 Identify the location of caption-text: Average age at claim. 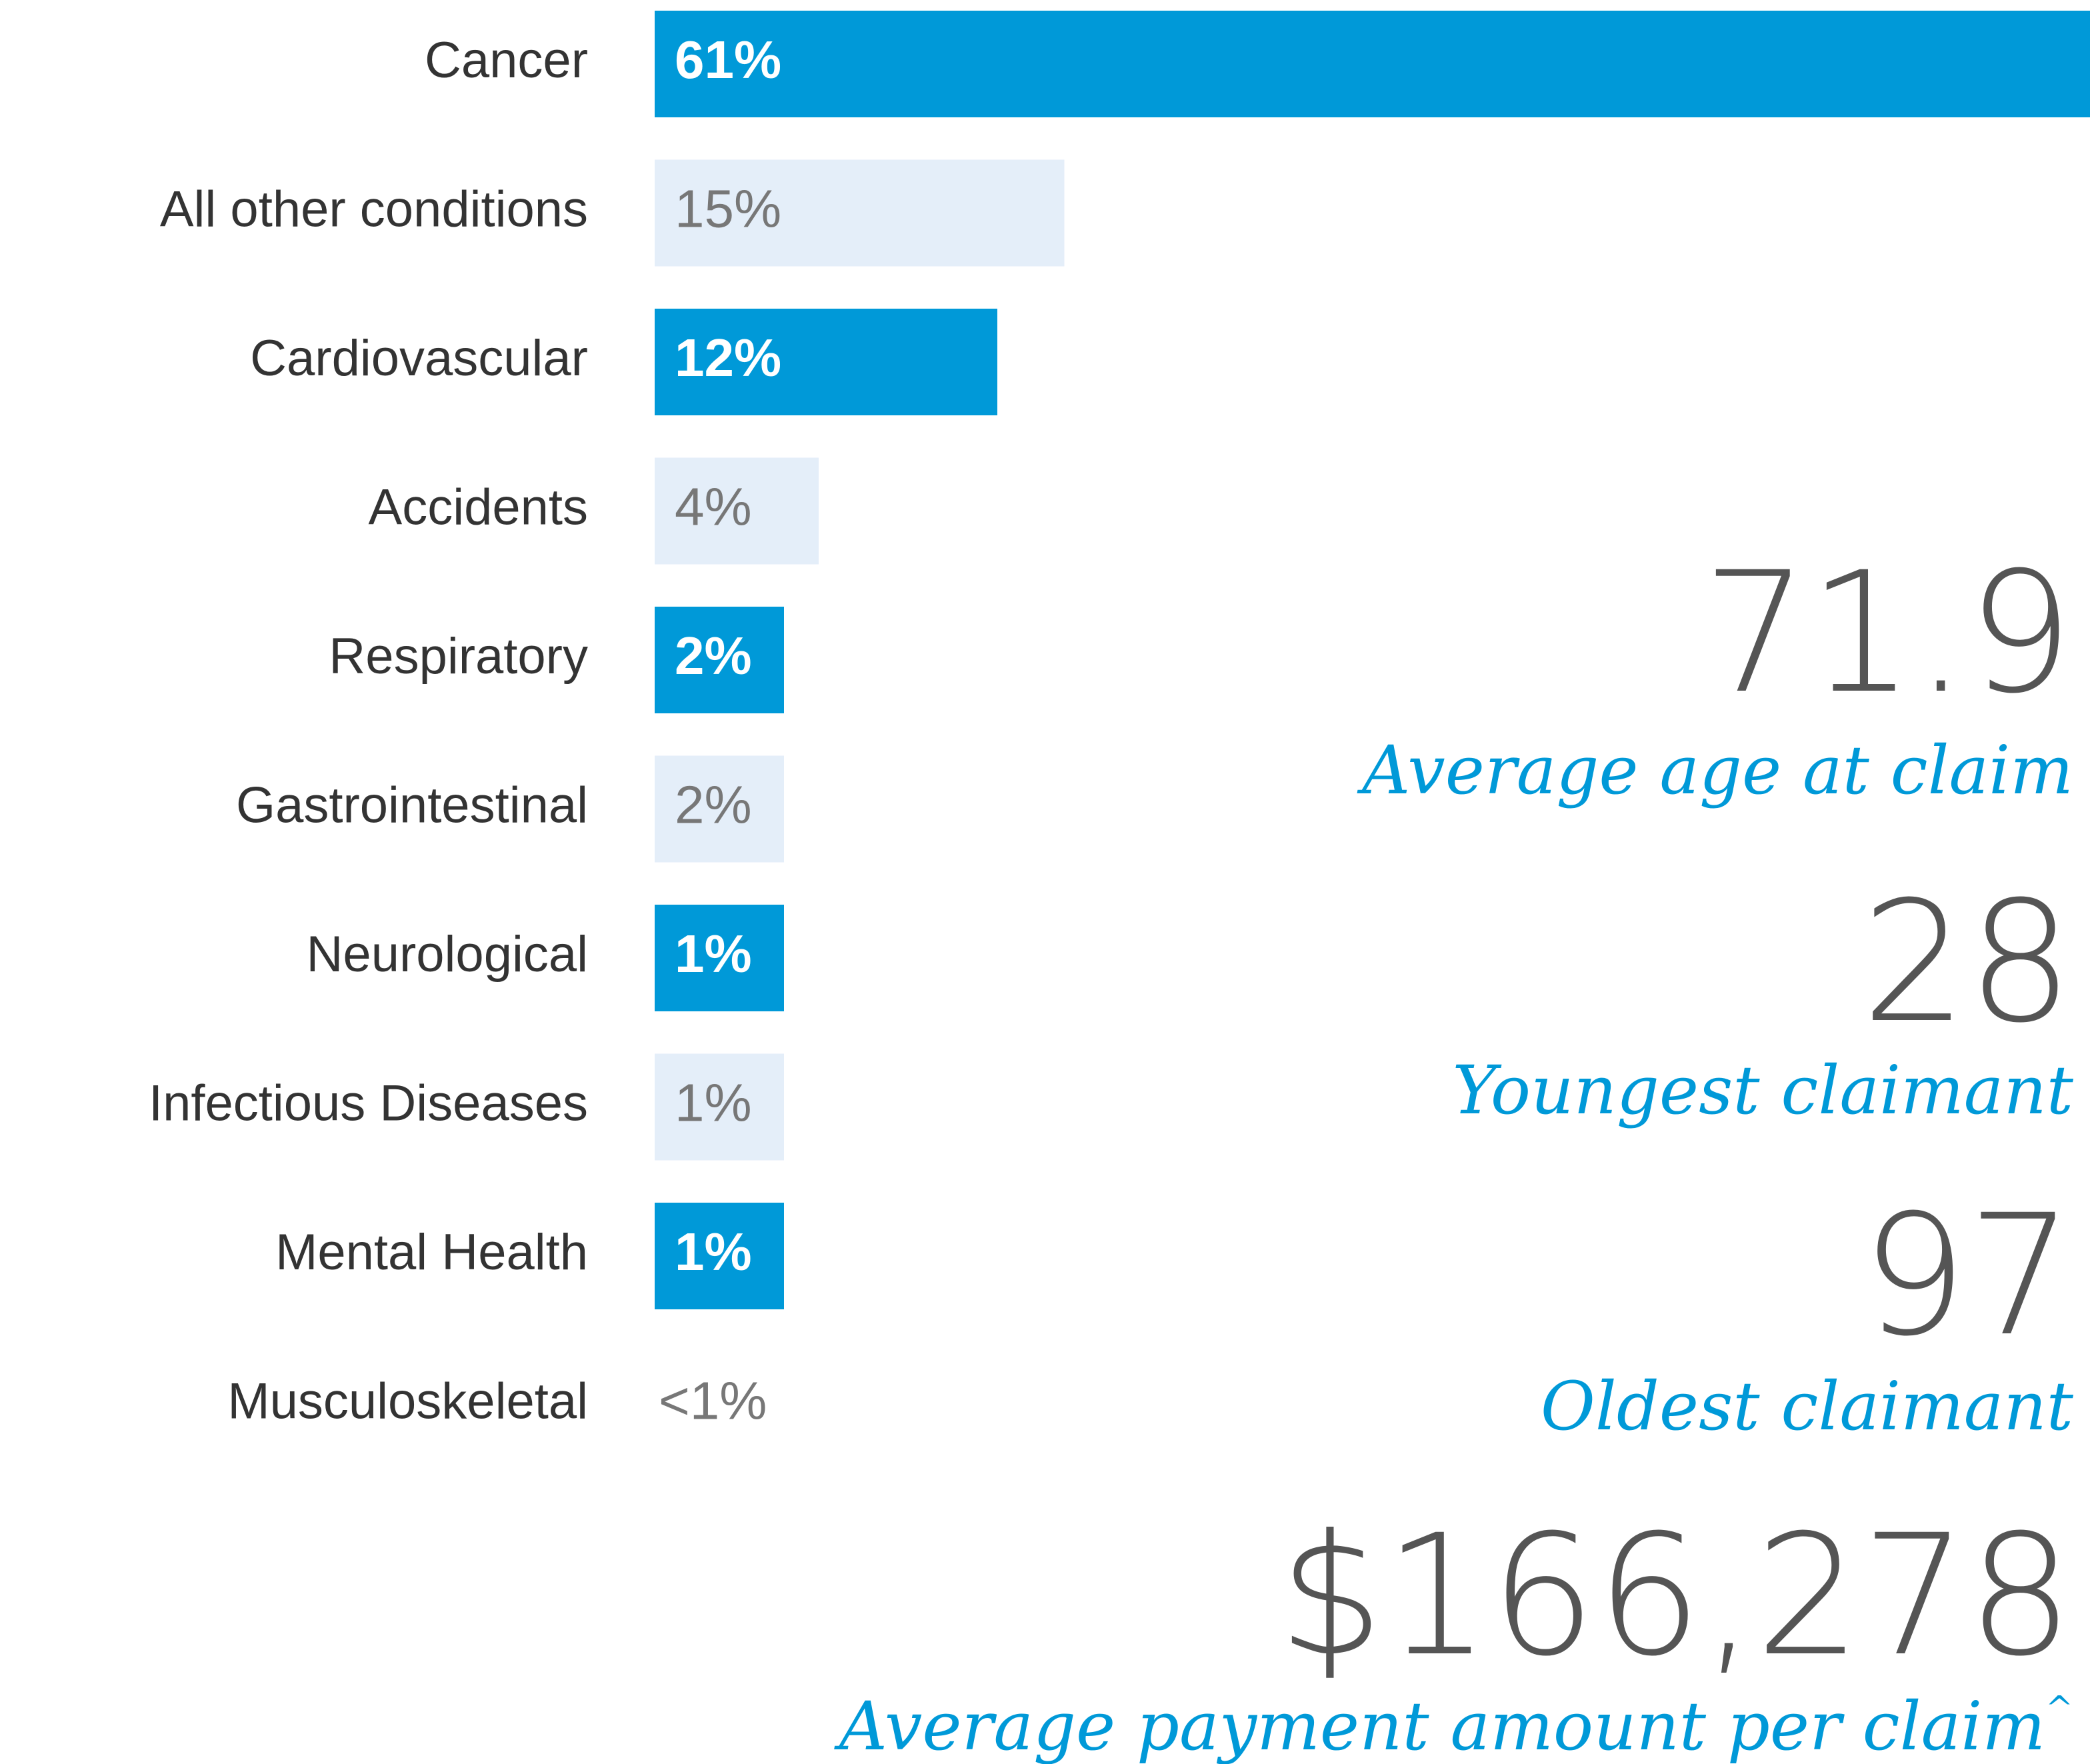
(1715, 770).